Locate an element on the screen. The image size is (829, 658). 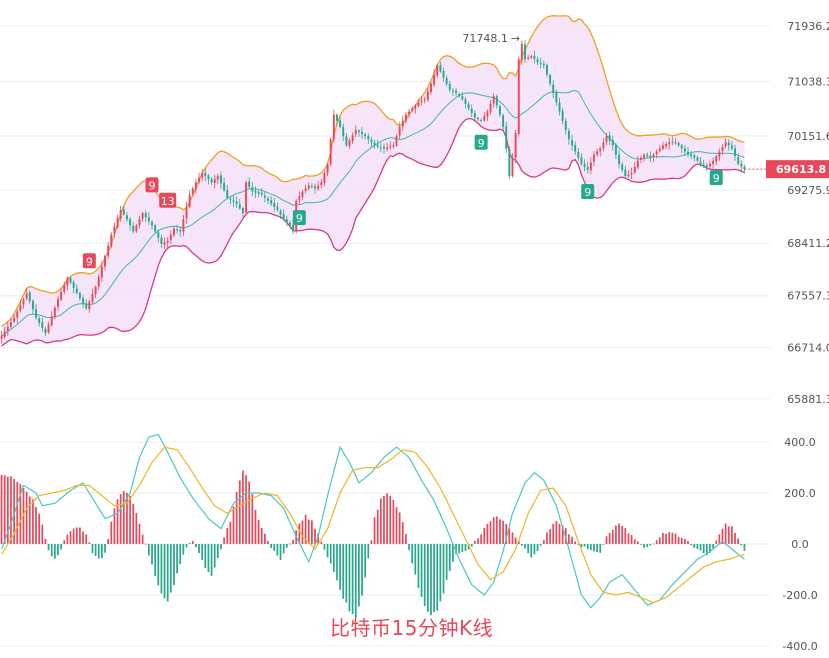
price-tick-label: 67557.3 is located at coordinates (808, 296).